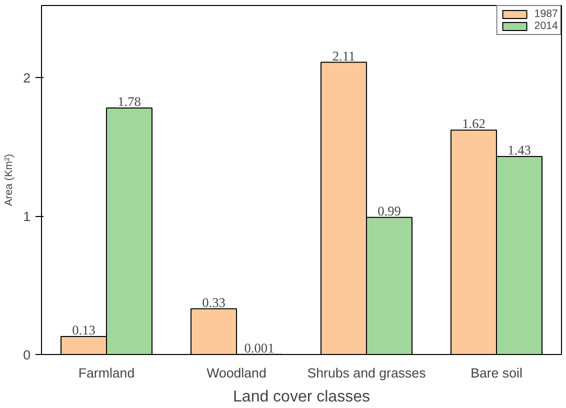 The image size is (566, 408). Describe the element at coordinates (9, 180) in the screenshot. I see `y-axis-title: Area (Km²)` at that location.